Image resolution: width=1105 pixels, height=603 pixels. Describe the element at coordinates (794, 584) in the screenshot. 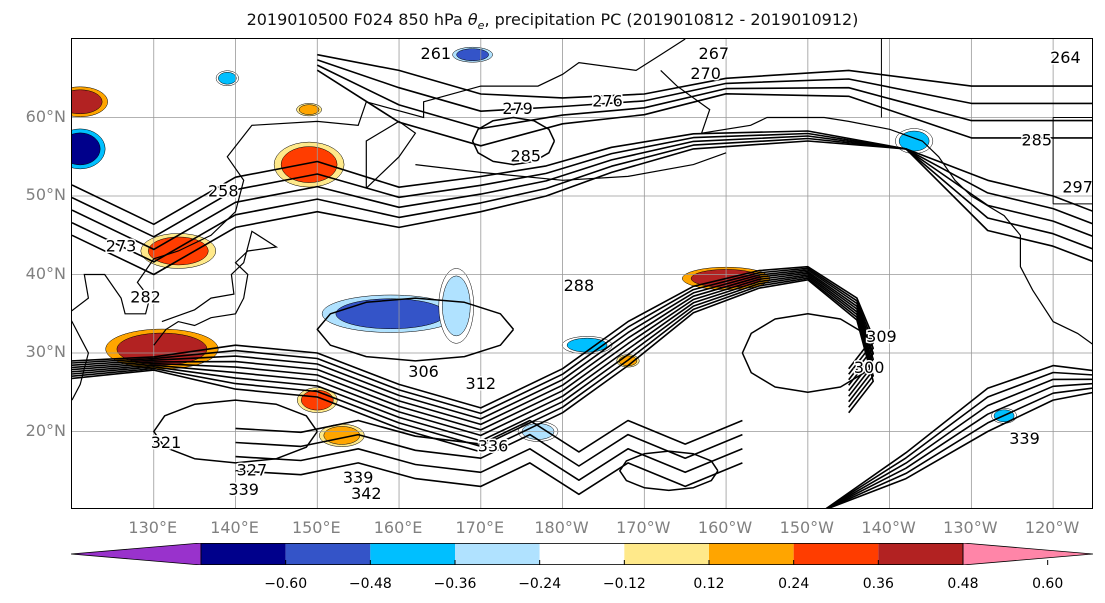

I see `colorbar-tick-label: 0.24` at that location.